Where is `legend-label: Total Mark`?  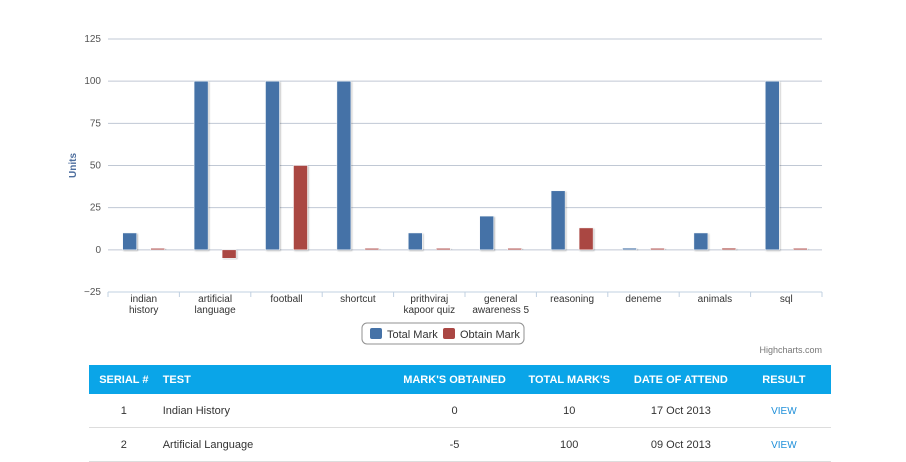 legend-label: Total Mark is located at coordinates (412, 335).